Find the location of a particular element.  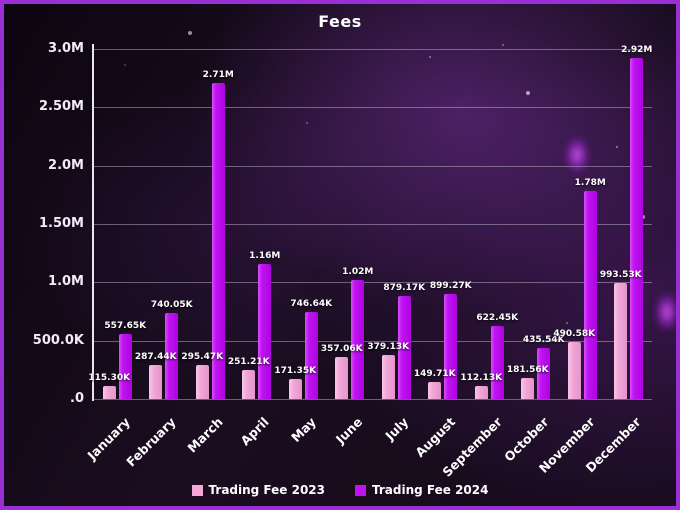

bar-trading-fee-2024-february is located at coordinates (172, 355).